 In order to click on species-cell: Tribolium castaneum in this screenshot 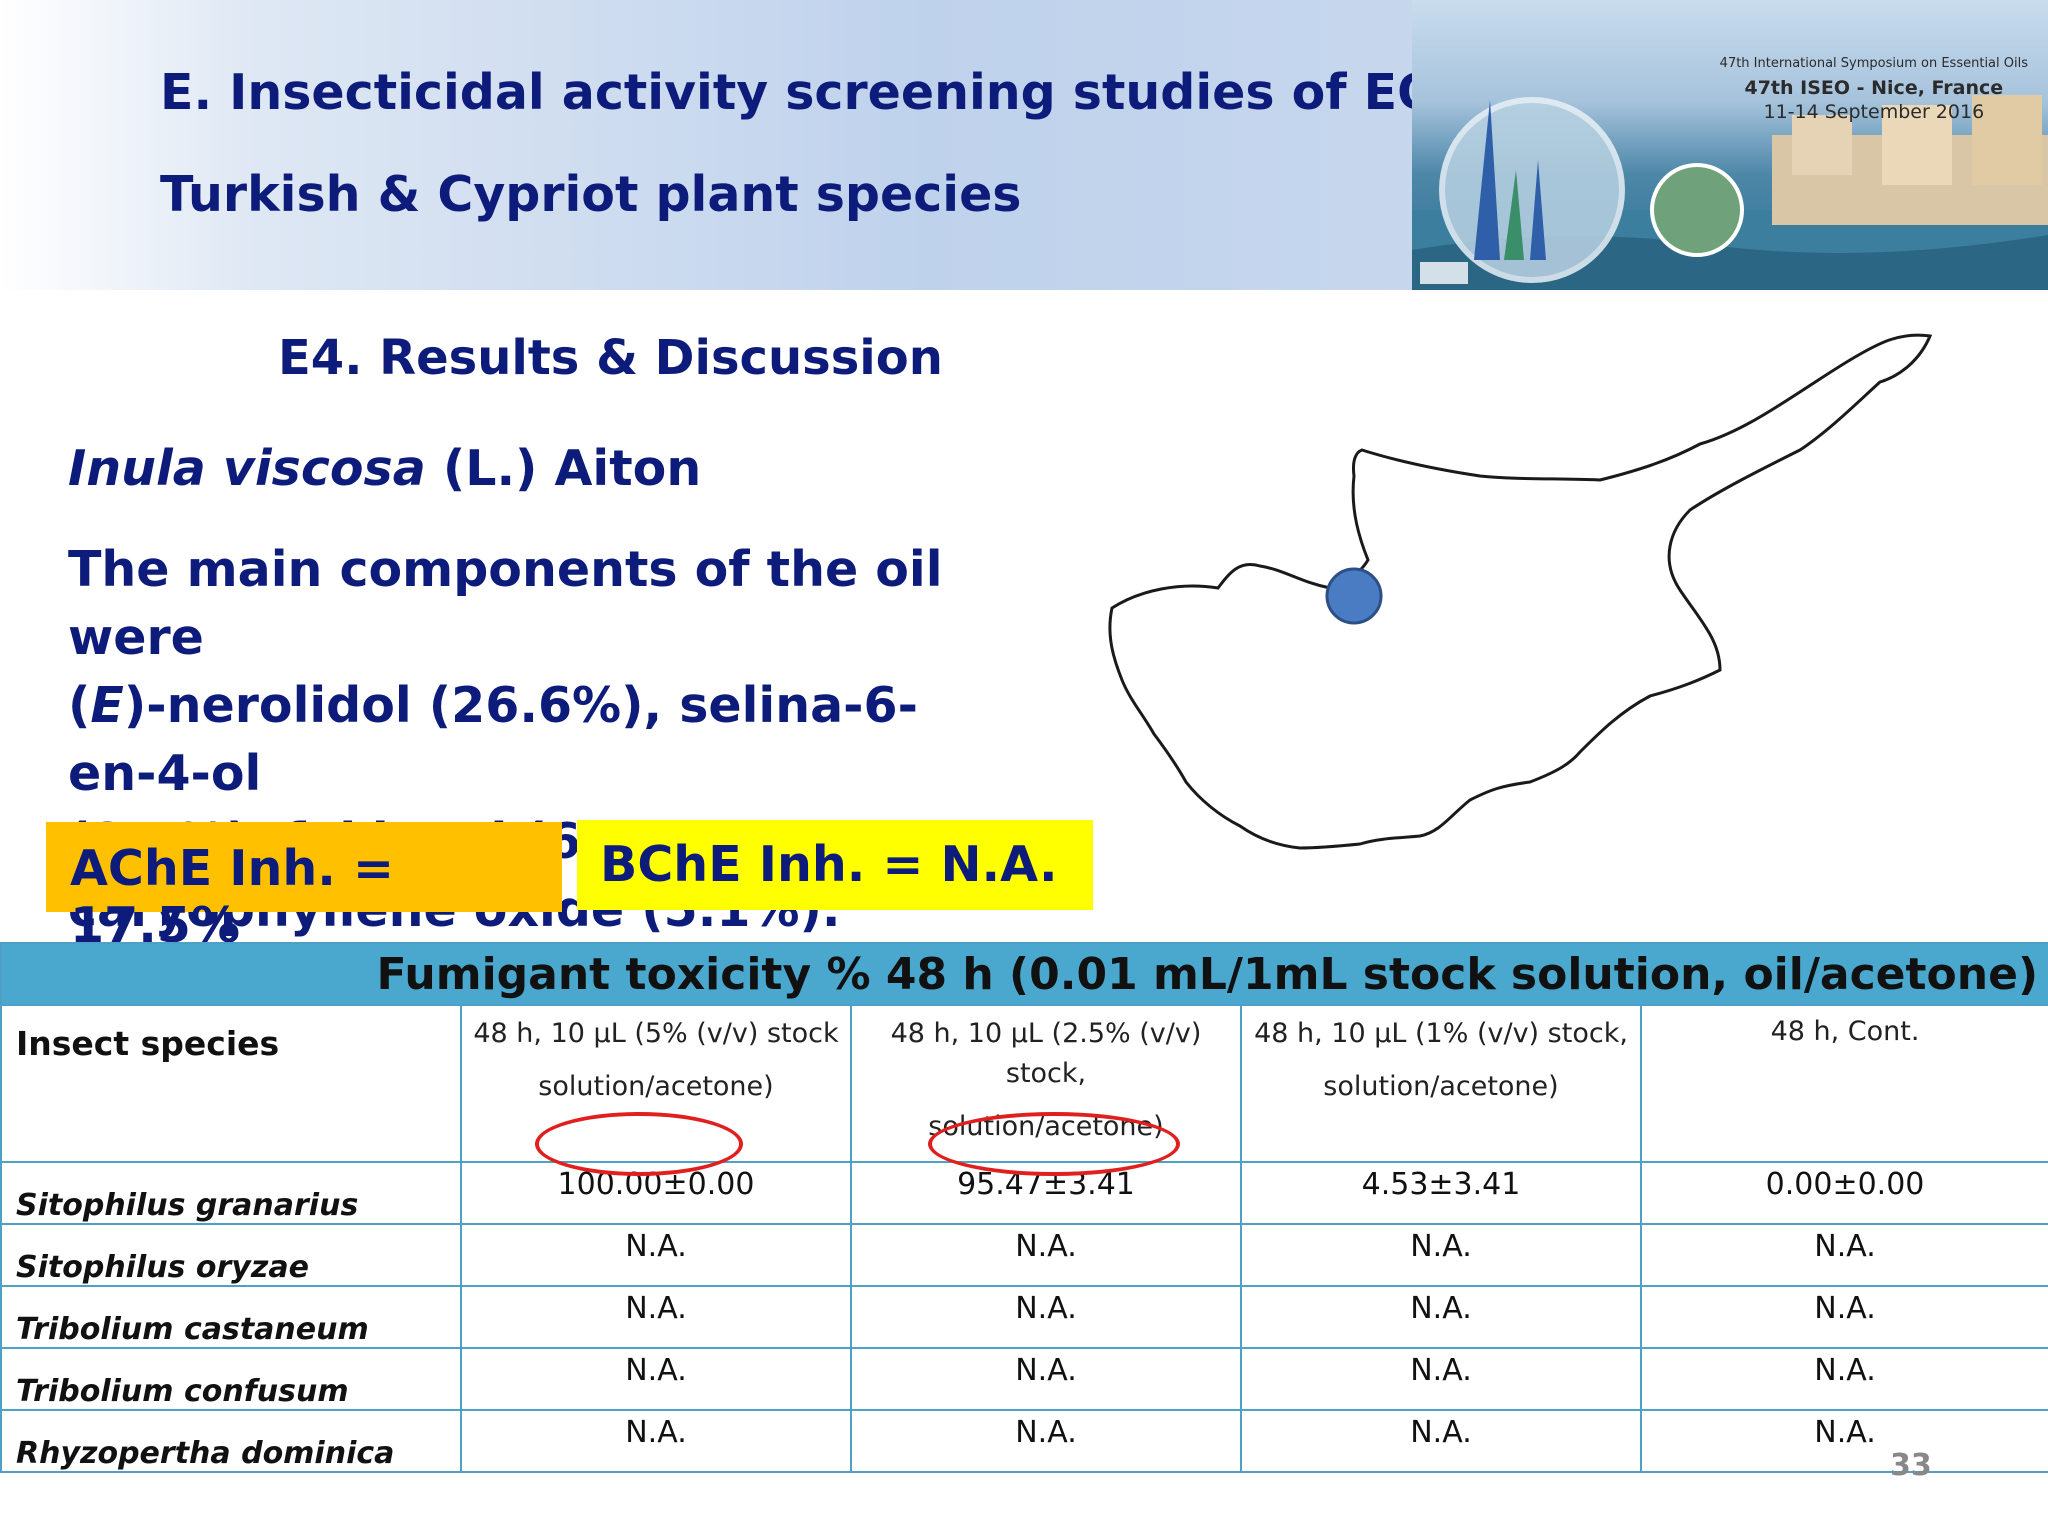, I will do `click(231, 1317)`.